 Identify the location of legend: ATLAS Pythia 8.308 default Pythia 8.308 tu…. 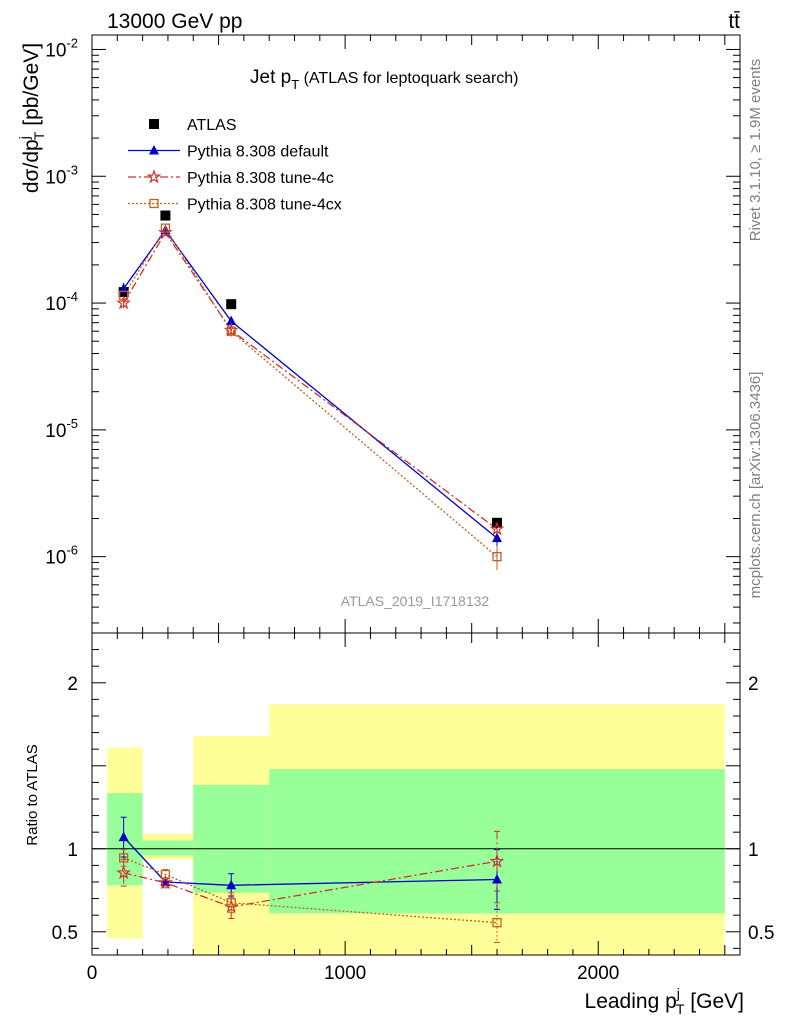
(235, 165).